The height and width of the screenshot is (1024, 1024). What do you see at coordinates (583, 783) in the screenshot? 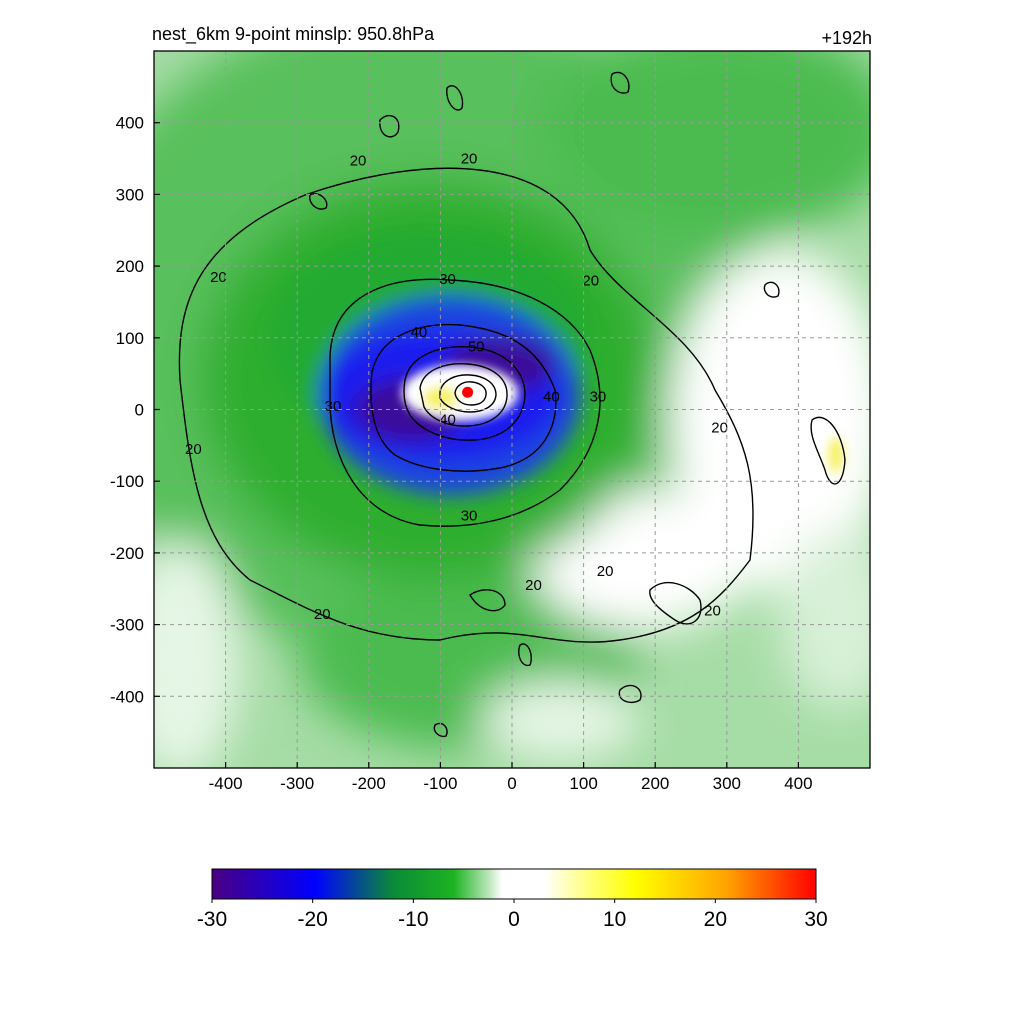
I see `x-tick-label: 100` at bounding box center [583, 783].